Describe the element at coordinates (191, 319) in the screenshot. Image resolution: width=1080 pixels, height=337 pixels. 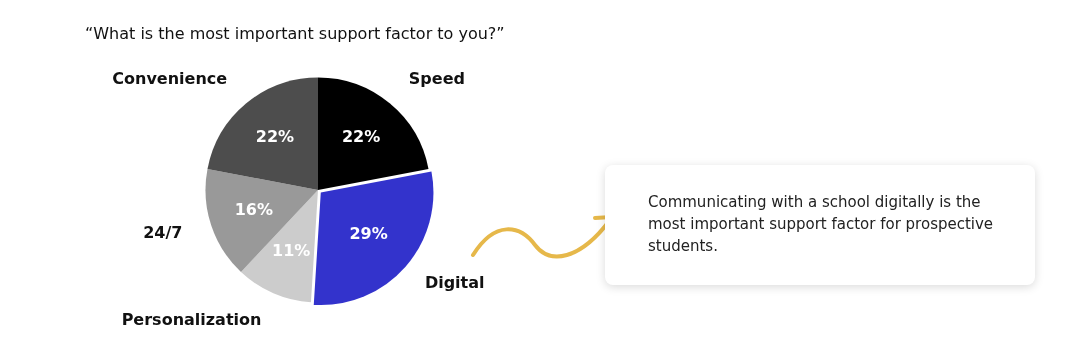
I see `slice-label: Personalization` at that location.